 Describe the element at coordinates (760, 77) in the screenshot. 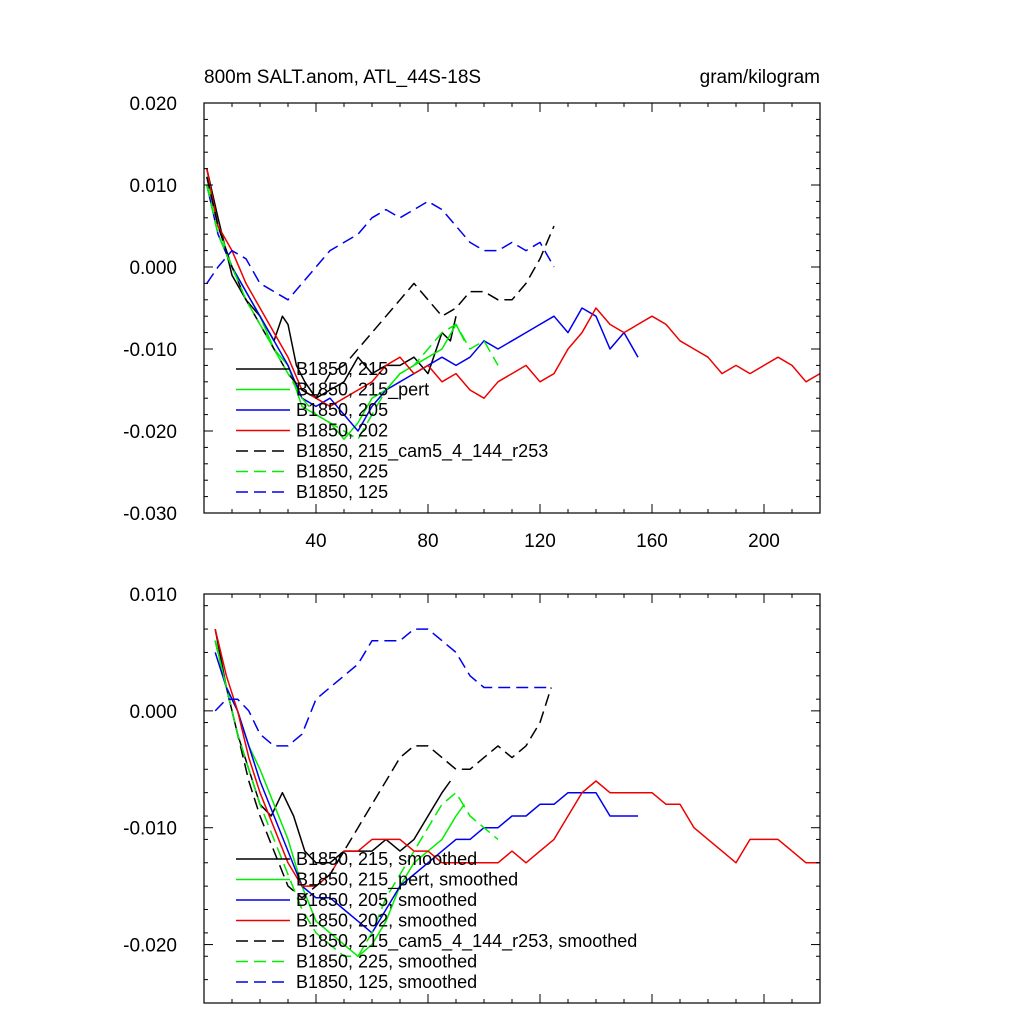

I see `top-chart-units: gram/kilogram` at that location.